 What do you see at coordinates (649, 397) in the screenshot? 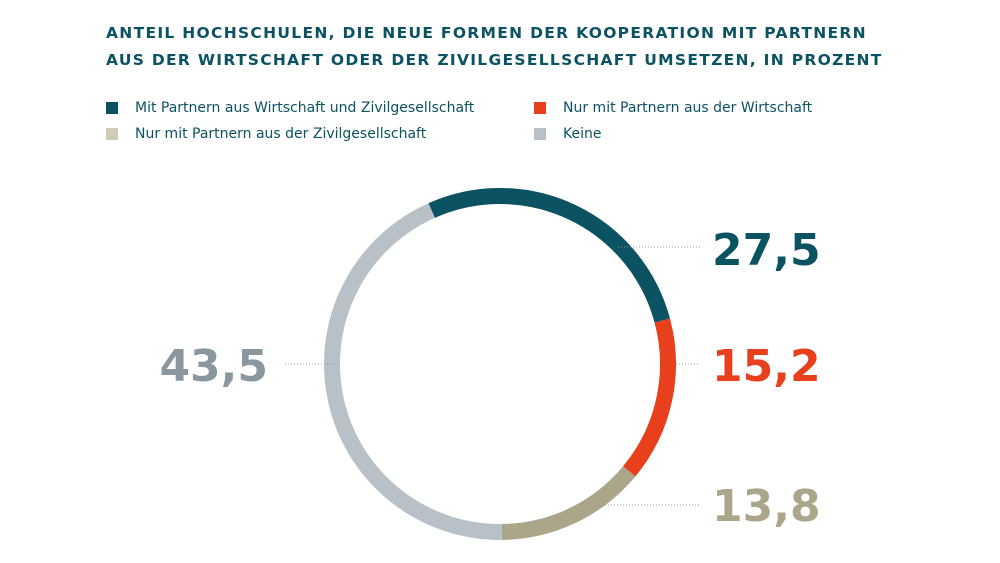
I see `segment-wirtschaft` at bounding box center [649, 397].